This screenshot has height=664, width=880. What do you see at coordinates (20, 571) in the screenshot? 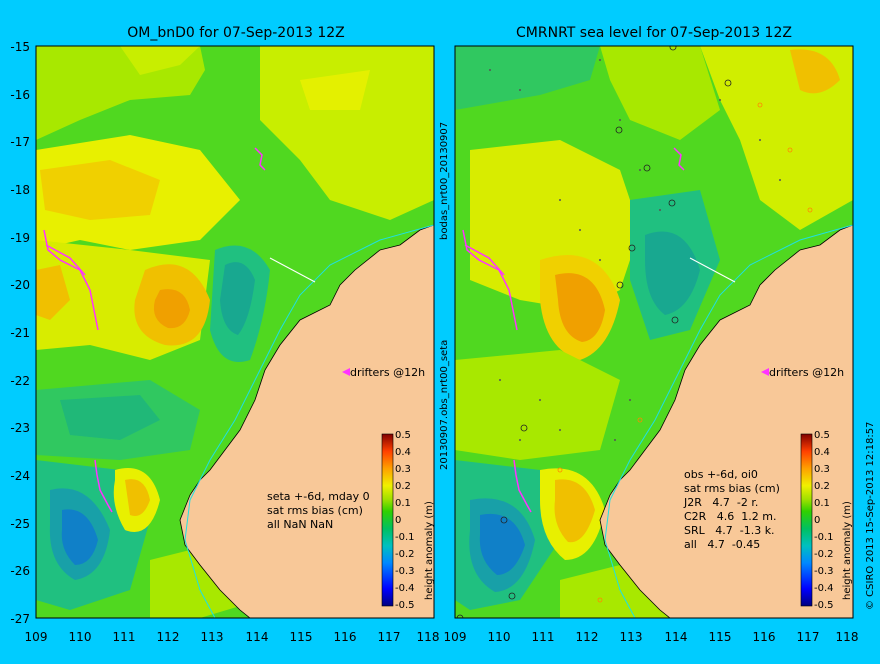
I see `ytick-11: -26` at bounding box center [20, 571].